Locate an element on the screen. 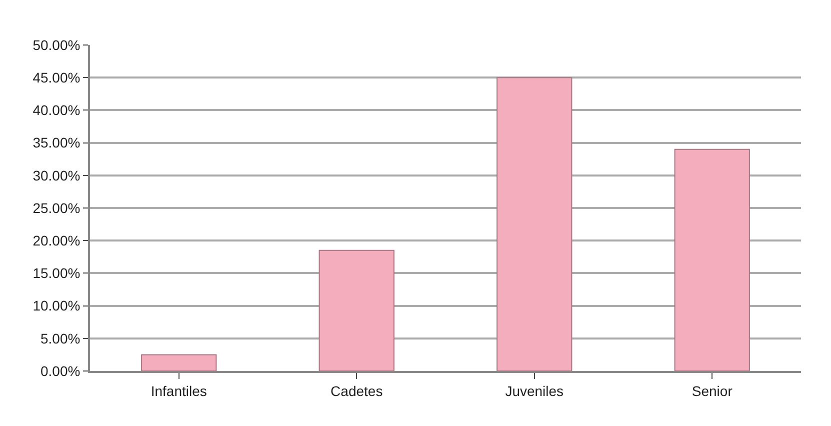 This screenshot has width=831, height=426. x-tick-label: Cadetes is located at coordinates (356, 390).